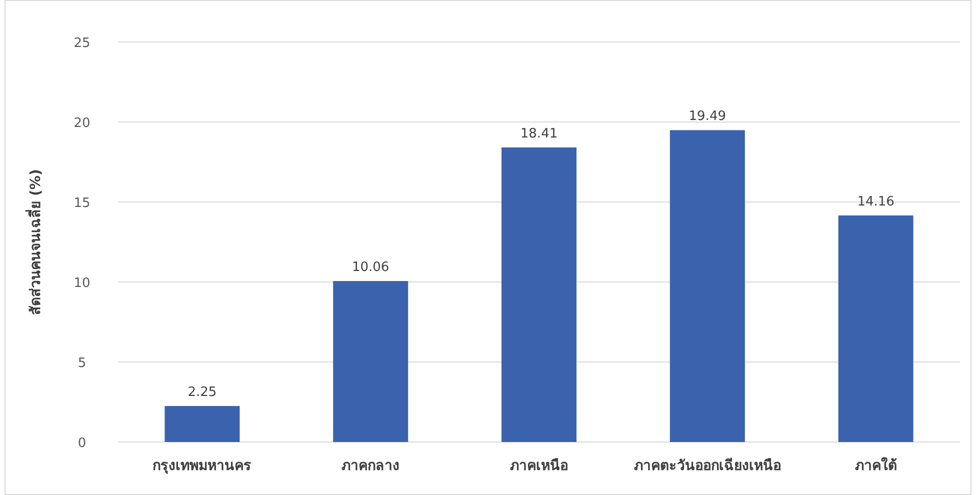  I want to click on y-axis-title: สัดส่วนคนจนเฉลี่ย (%), so click(34, 242).